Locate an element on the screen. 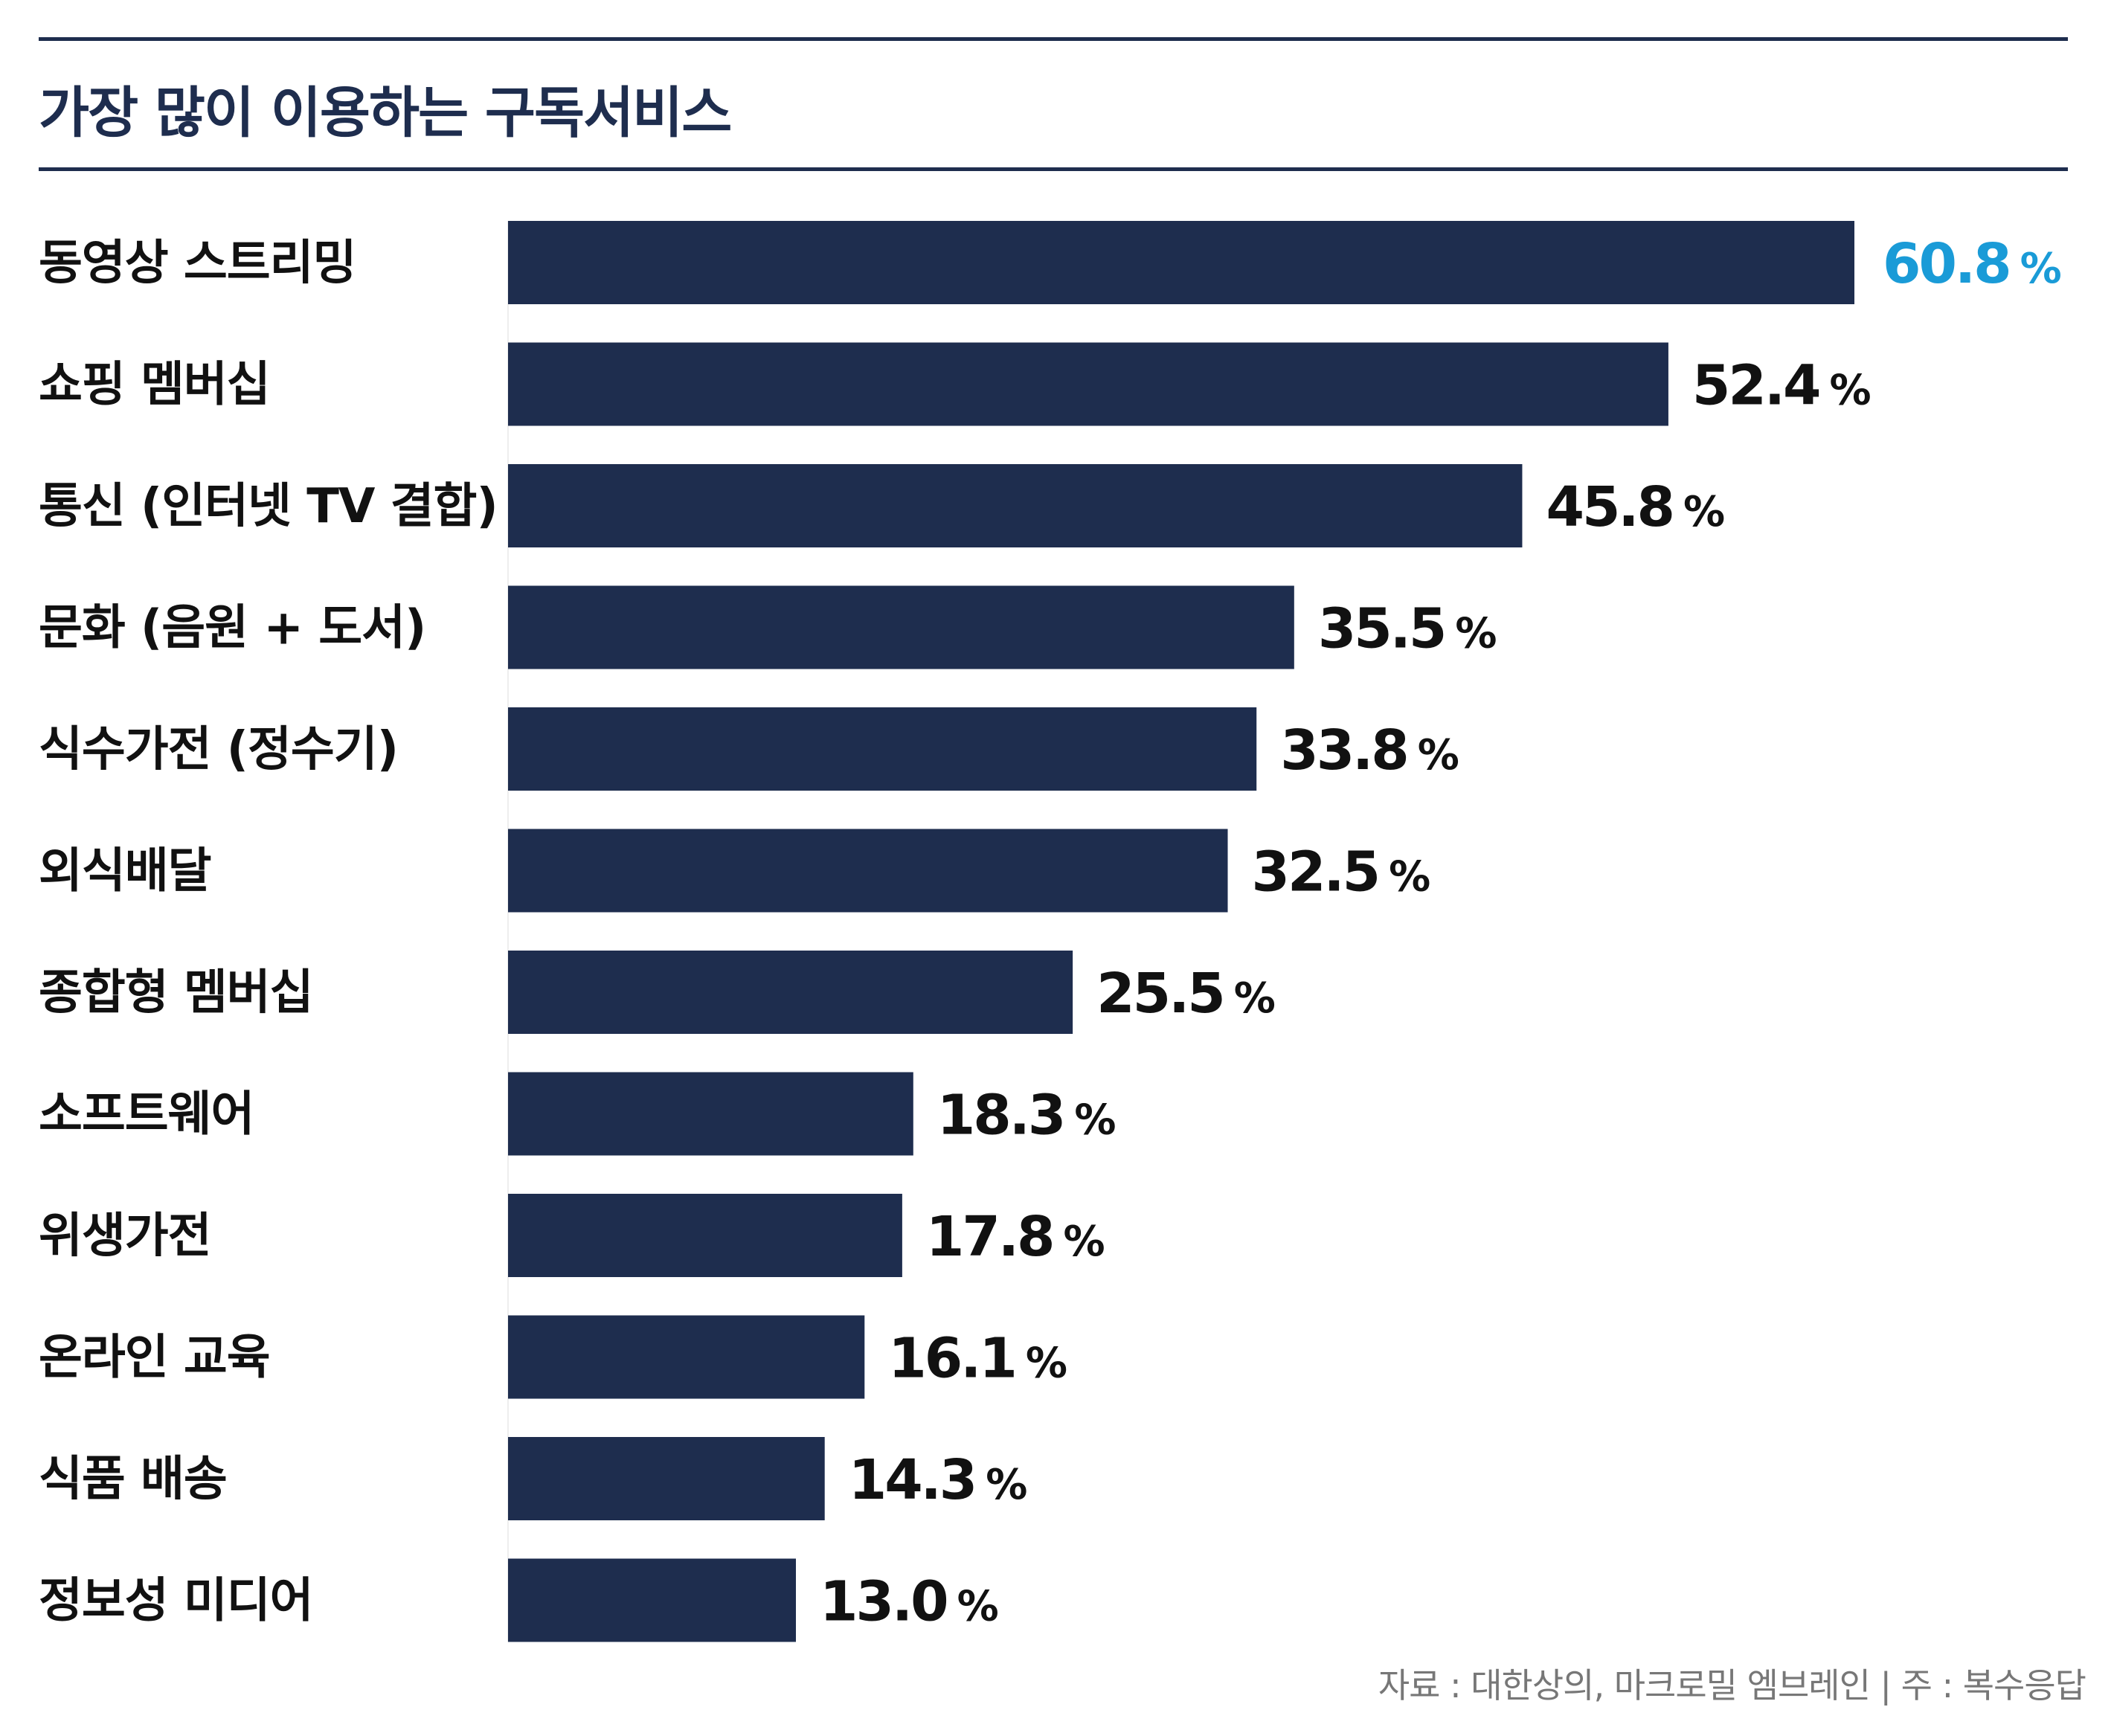  value-label: 32.5% is located at coordinates (1341, 872).